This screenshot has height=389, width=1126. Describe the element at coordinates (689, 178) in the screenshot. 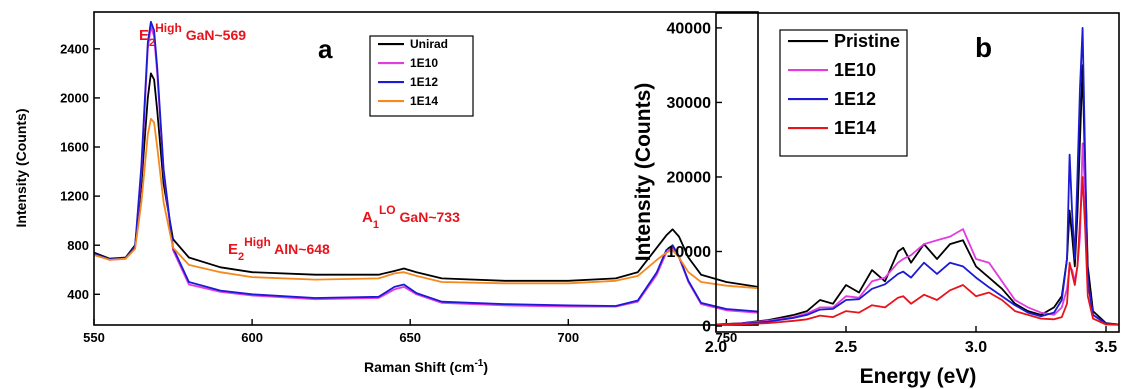

I see `y-tick-label: 20000` at that location.